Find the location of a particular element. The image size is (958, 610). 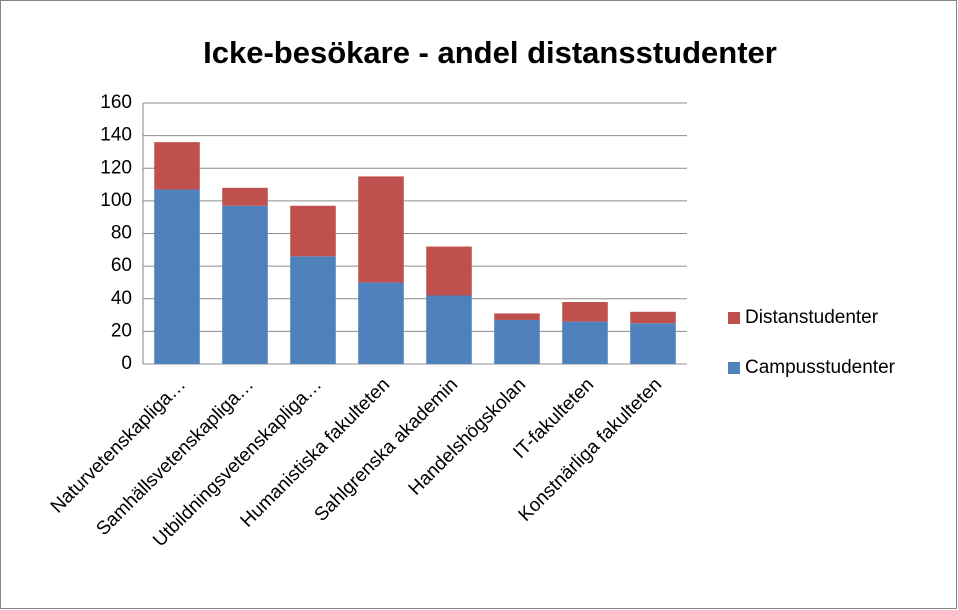

y-tick-label: 120 is located at coordinates (116, 167).